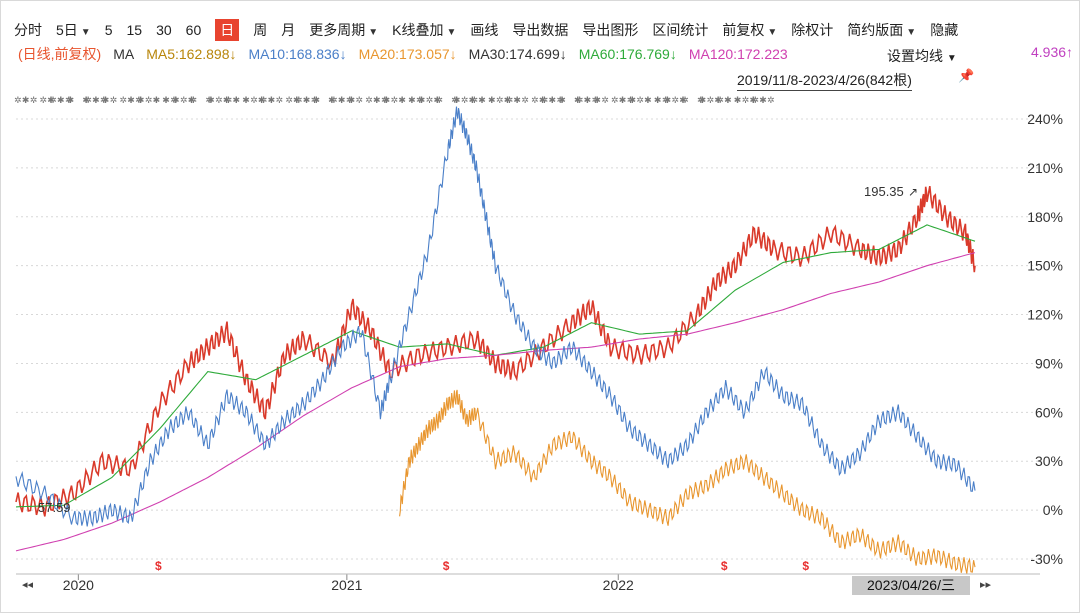 The image size is (1080, 613). Describe the element at coordinates (750, 30) in the screenshot. I see `adjust-forward-dropdown: 前复权 ▼` at that location.